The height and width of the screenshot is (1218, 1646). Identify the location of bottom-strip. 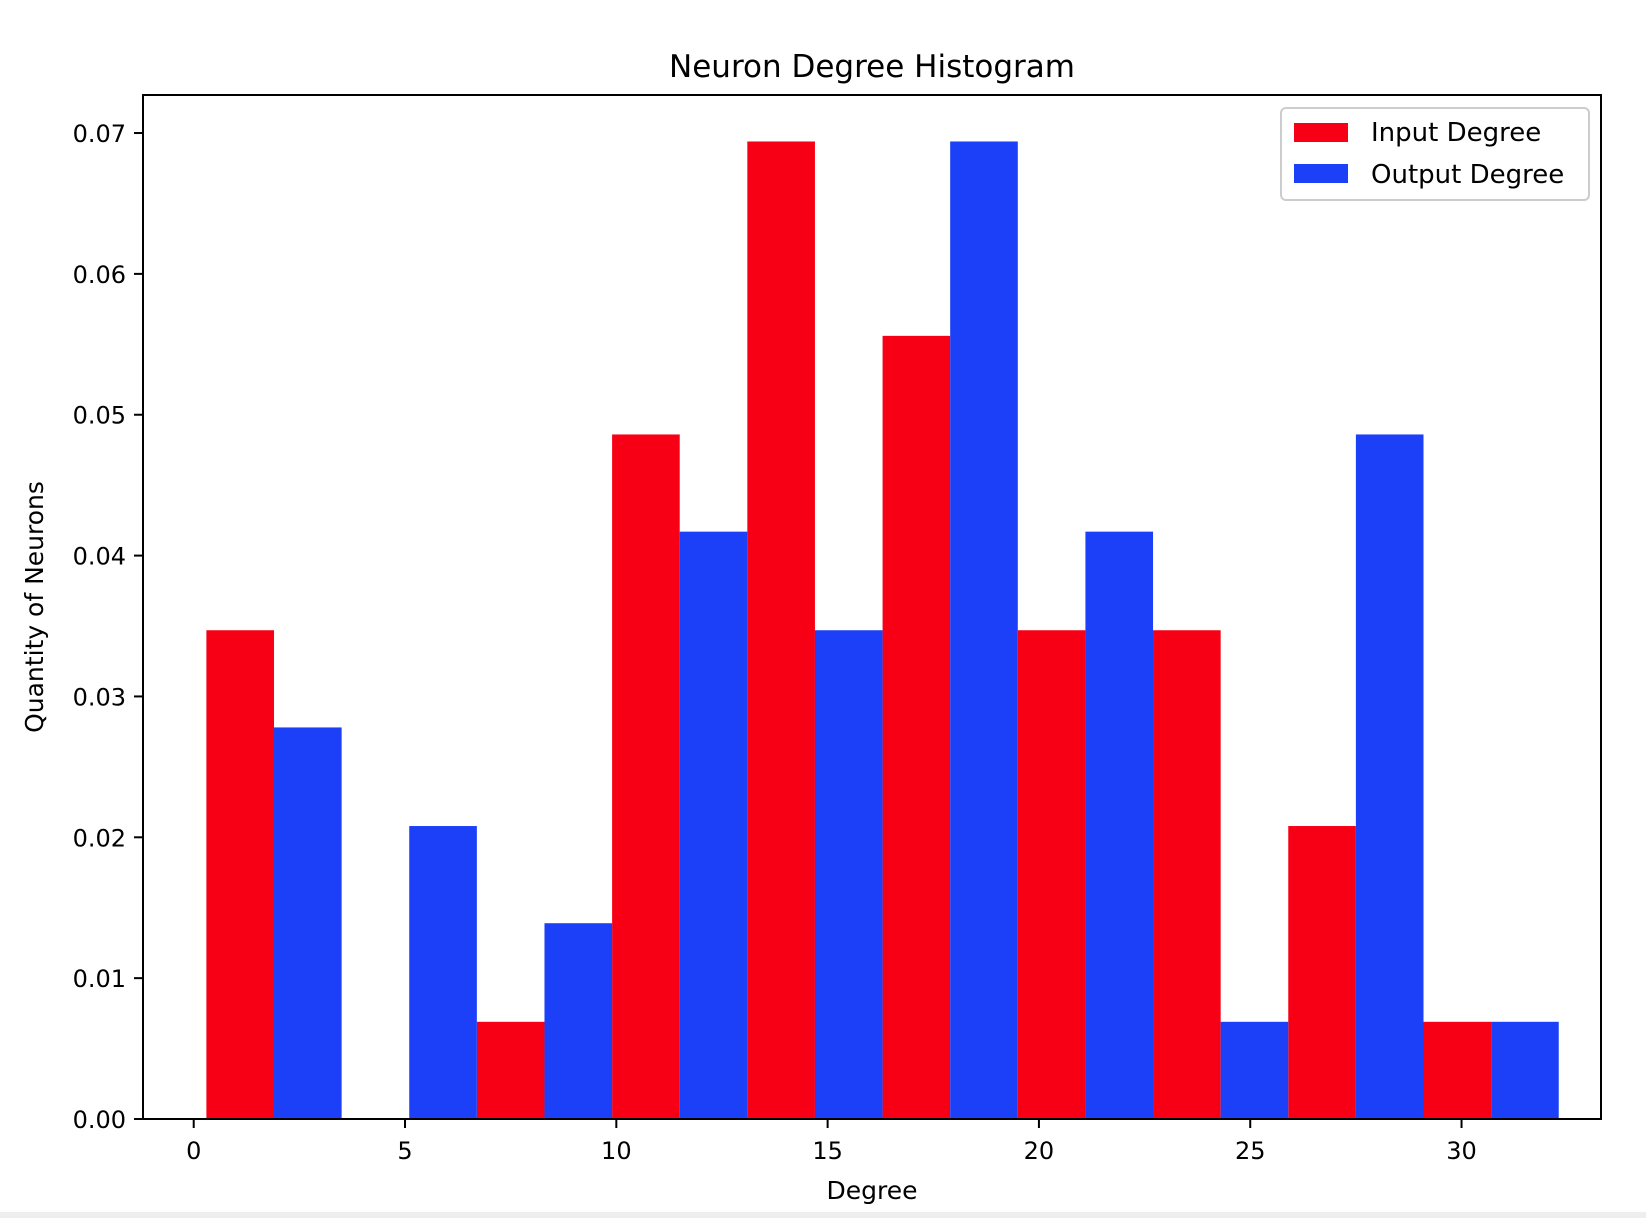
(823, 1215).